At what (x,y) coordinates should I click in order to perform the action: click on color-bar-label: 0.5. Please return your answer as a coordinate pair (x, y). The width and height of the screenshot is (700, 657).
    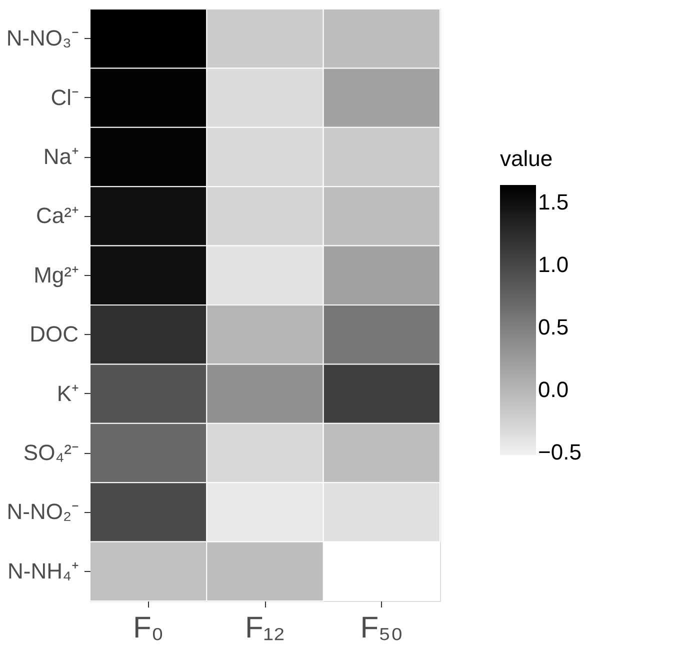
    Looking at the image, I should click on (553, 327).